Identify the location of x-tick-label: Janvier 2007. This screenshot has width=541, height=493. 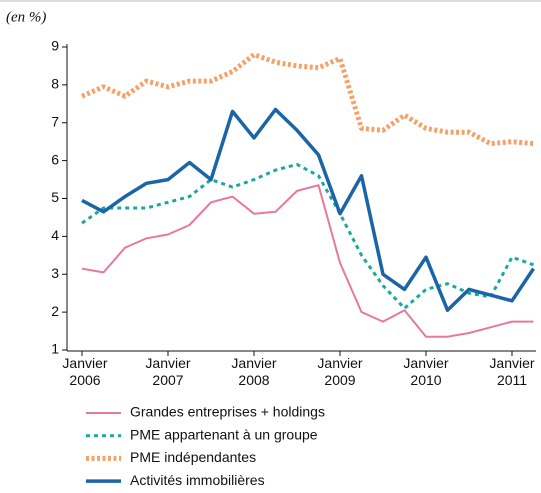
(167, 371).